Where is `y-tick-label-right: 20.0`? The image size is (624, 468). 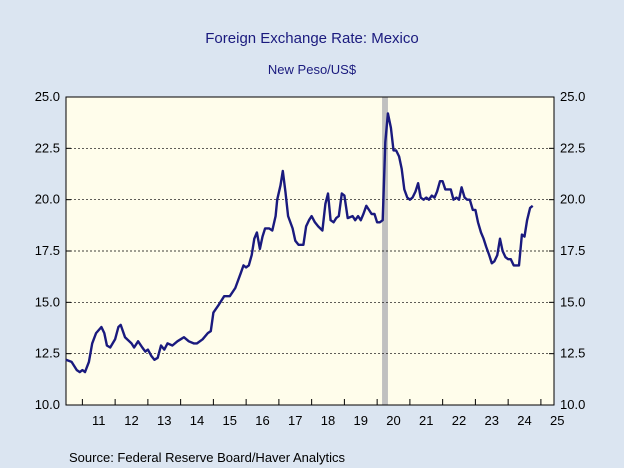
y-tick-label-right: 20.0 is located at coordinates (572, 199).